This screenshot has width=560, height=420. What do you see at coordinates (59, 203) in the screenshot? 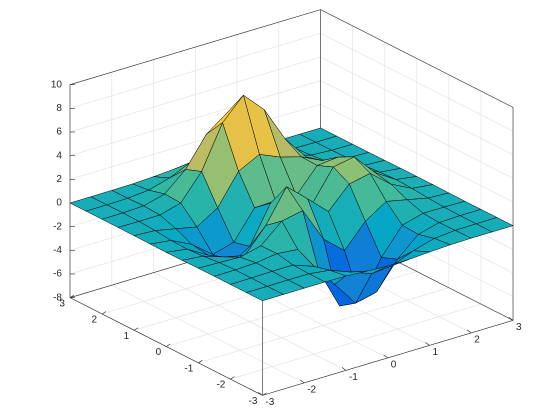
I see `z-tick-label: 0` at bounding box center [59, 203].